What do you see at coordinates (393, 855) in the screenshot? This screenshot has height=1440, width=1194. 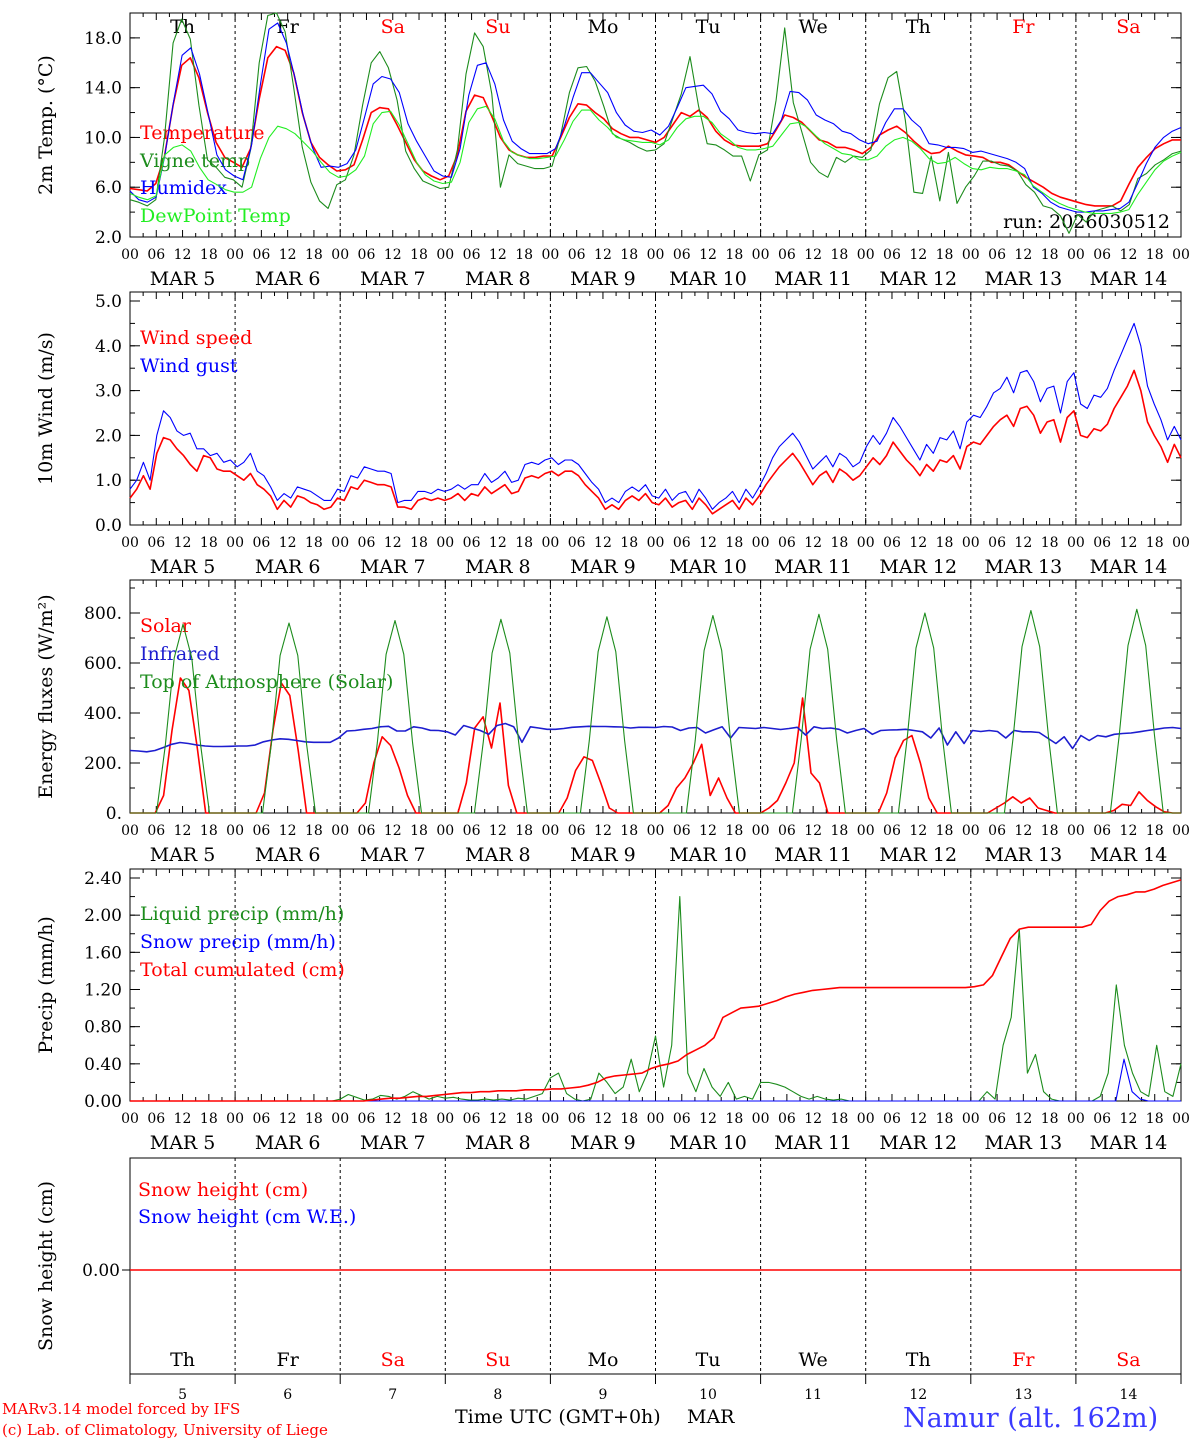 I see `date-label: MAR 7` at bounding box center [393, 855].